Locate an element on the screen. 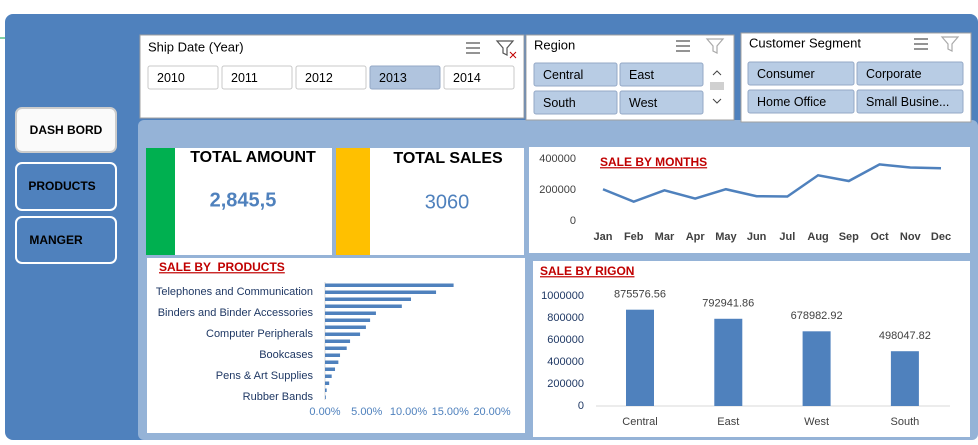  slicer-item-label: West is located at coordinates (643, 103).